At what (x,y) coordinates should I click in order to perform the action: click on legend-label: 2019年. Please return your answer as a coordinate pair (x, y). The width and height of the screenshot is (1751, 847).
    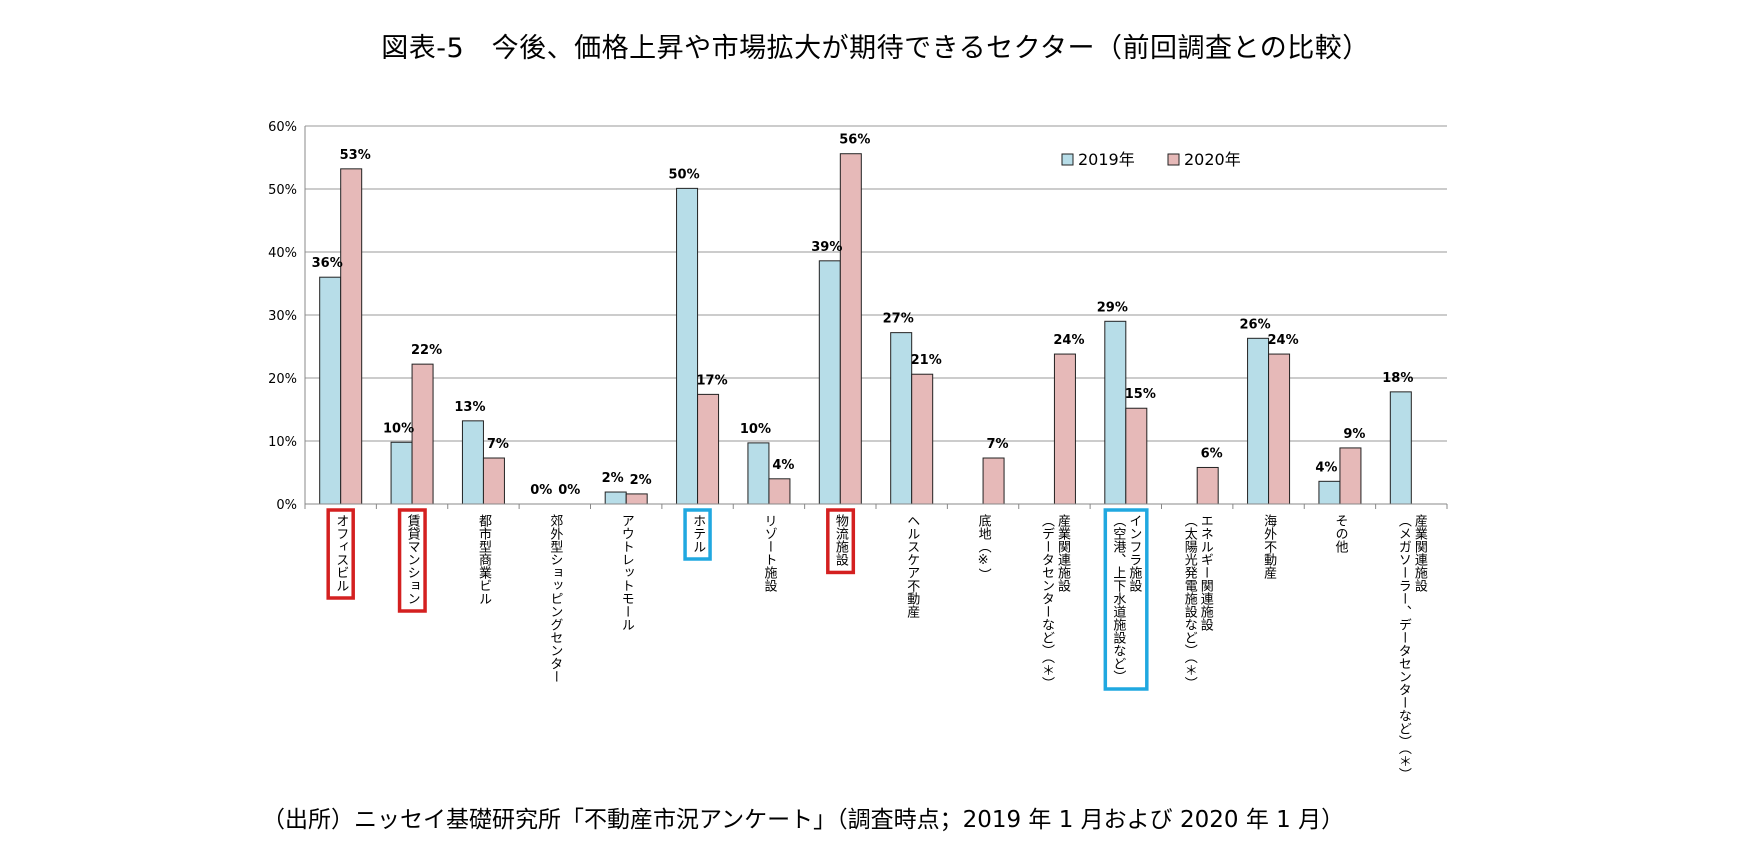
    Looking at the image, I should click on (1106, 159).